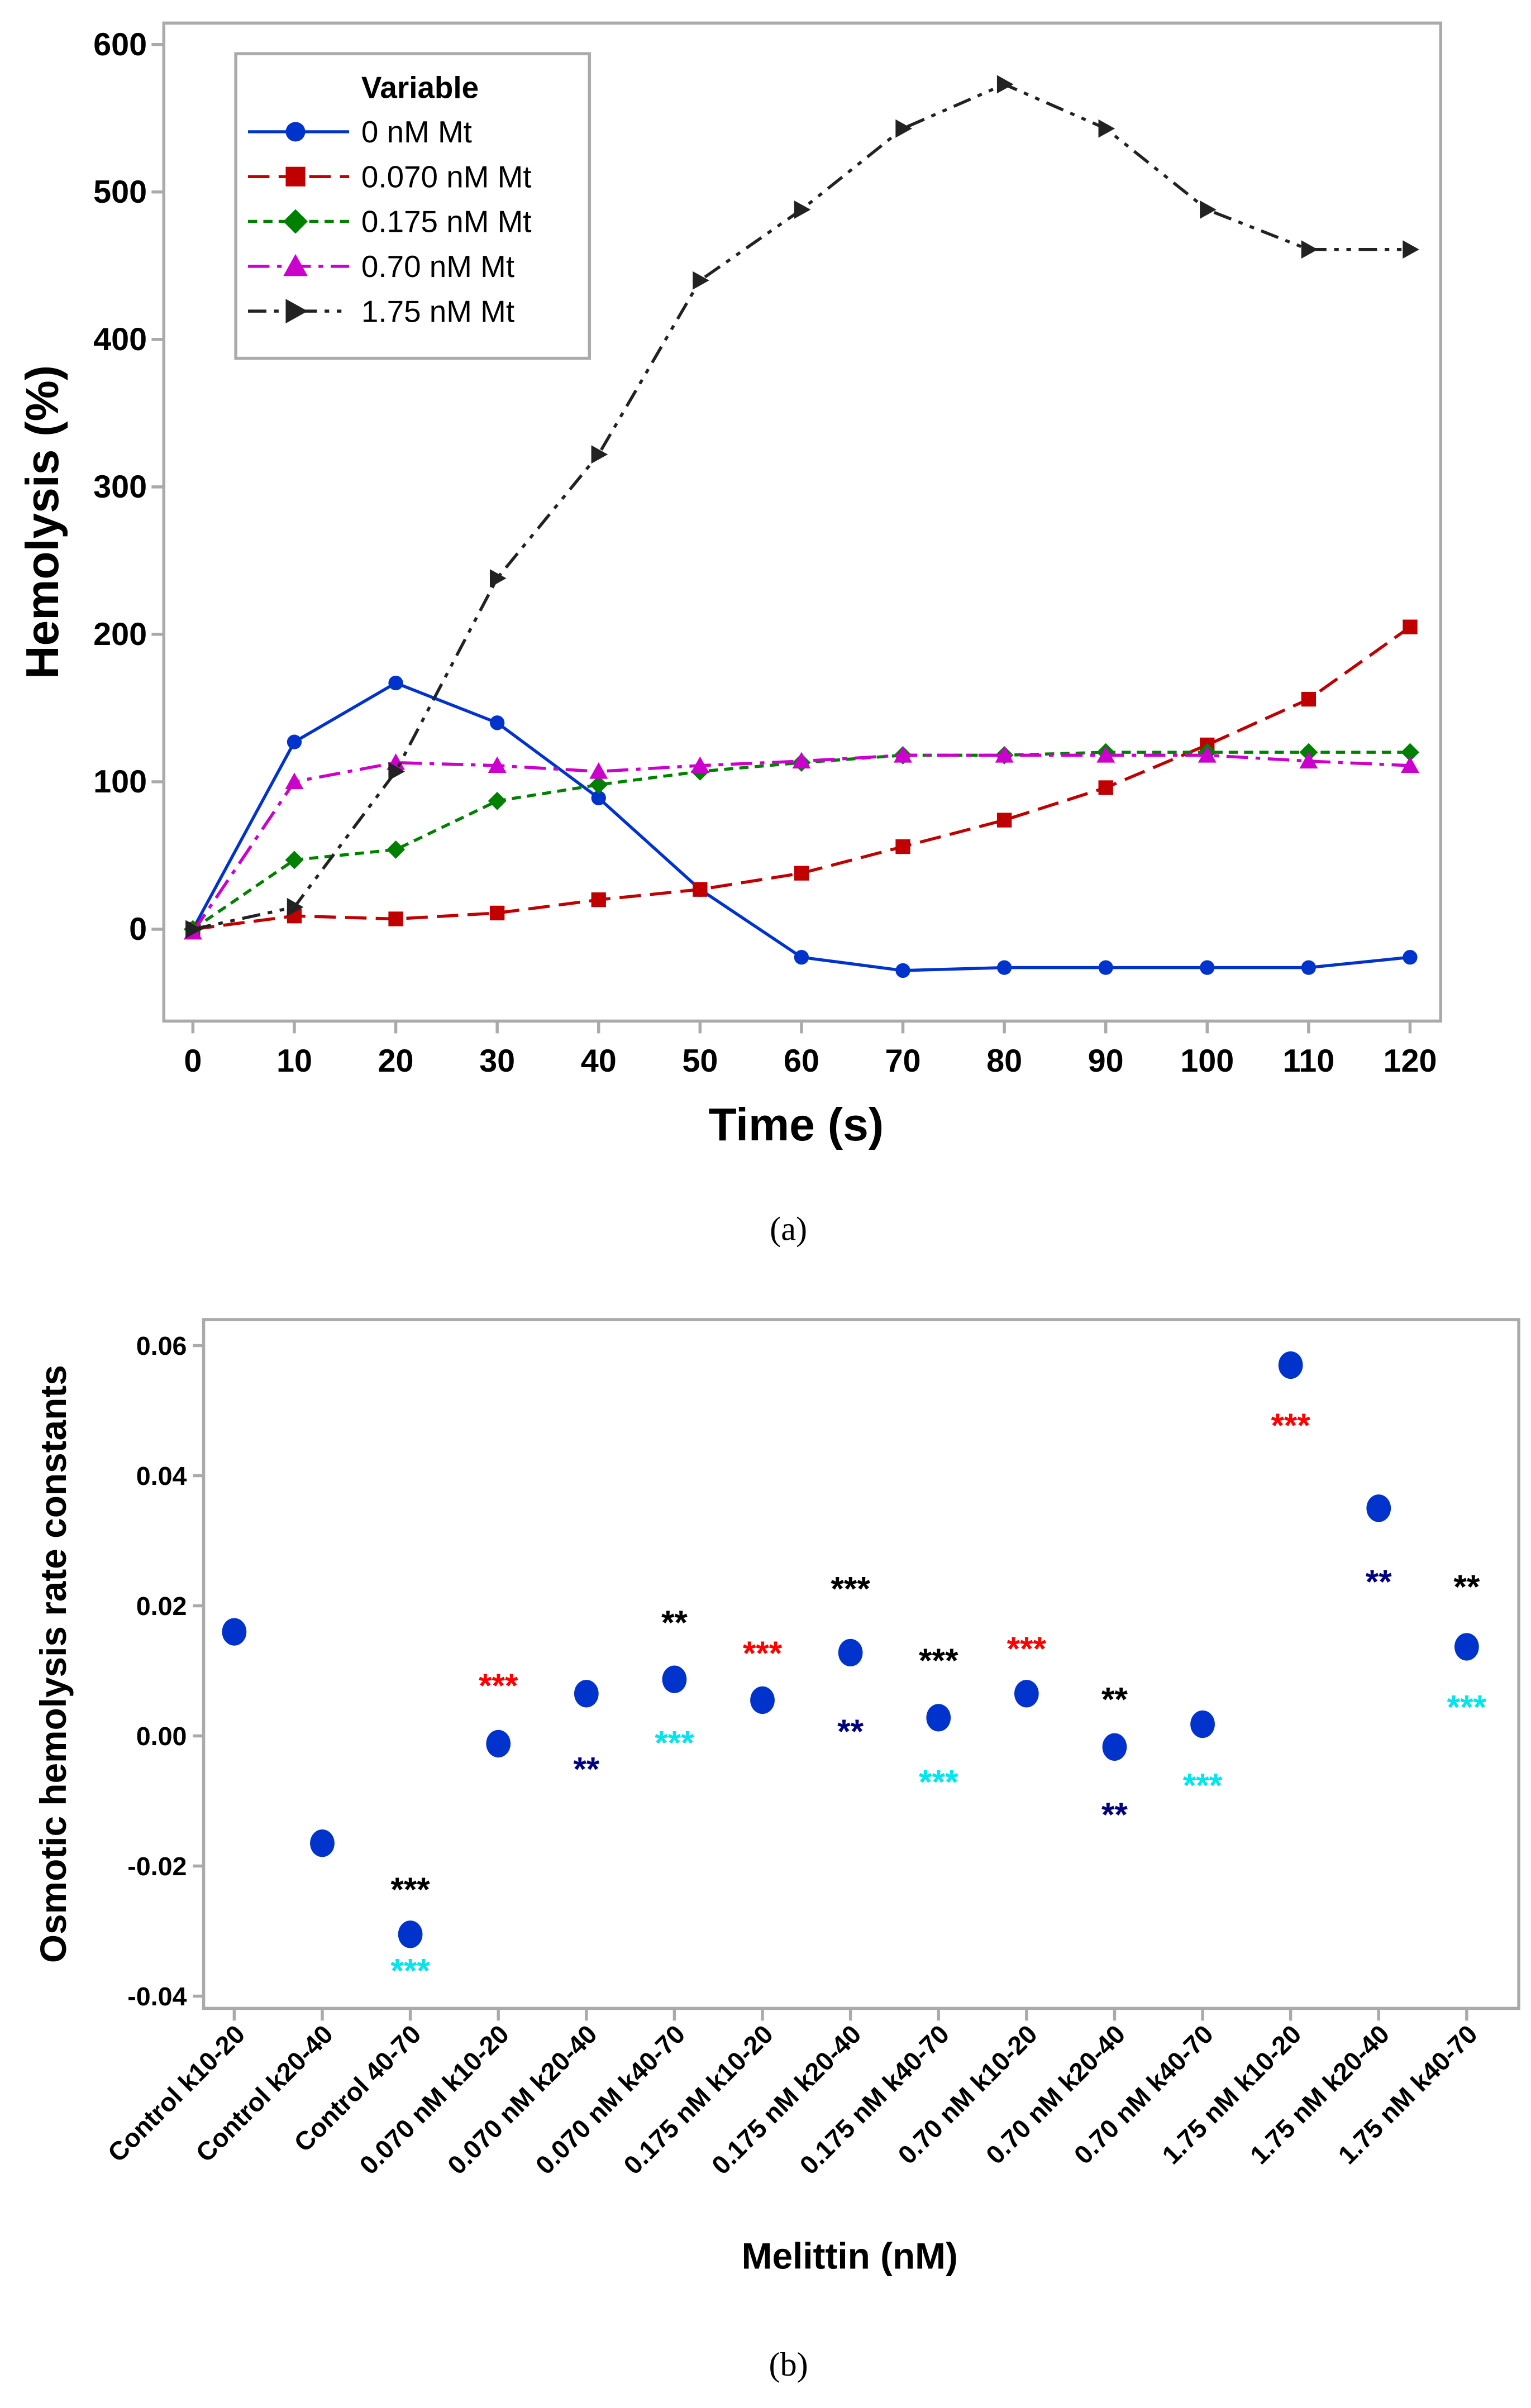 Image resolution: width=1531 pixels, height=2408 pixels. I want to click on legend-title: Variable, so click(420, 87).